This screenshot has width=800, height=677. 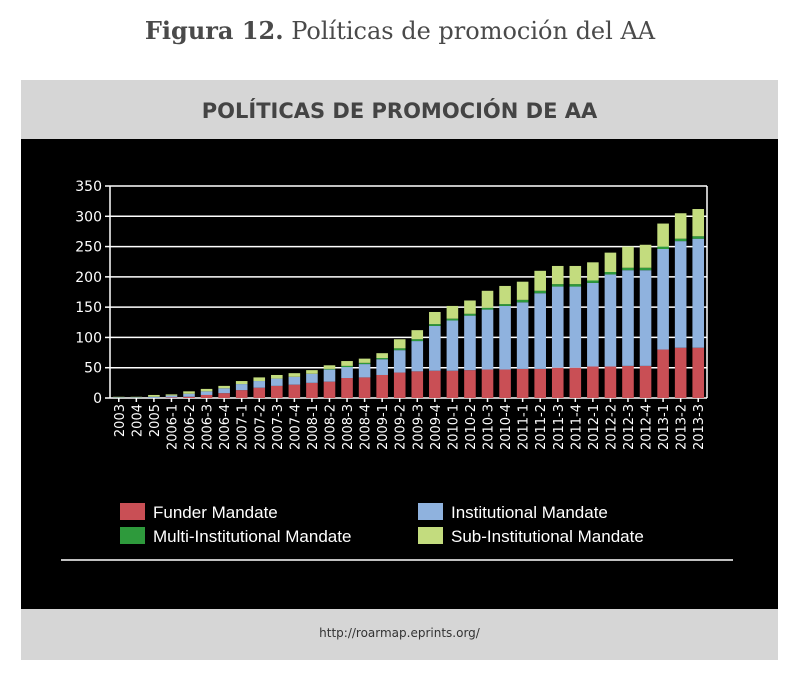 I want to click on x-tick-label: 2011-4, so click(x=576, y=427).